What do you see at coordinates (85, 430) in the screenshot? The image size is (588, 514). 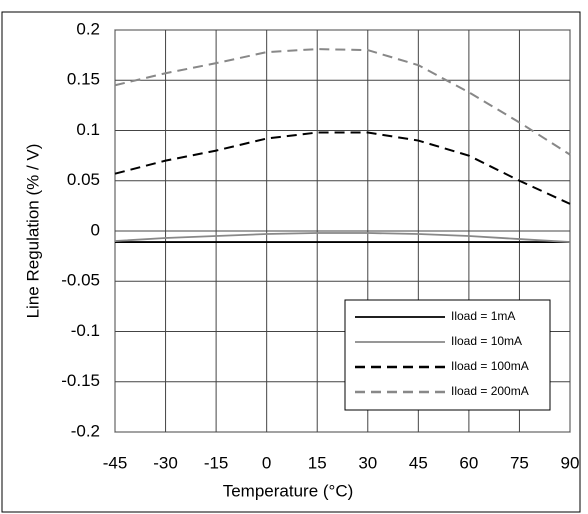 I see `y-tick-label: -0.2` at bounding box center [85, 430].